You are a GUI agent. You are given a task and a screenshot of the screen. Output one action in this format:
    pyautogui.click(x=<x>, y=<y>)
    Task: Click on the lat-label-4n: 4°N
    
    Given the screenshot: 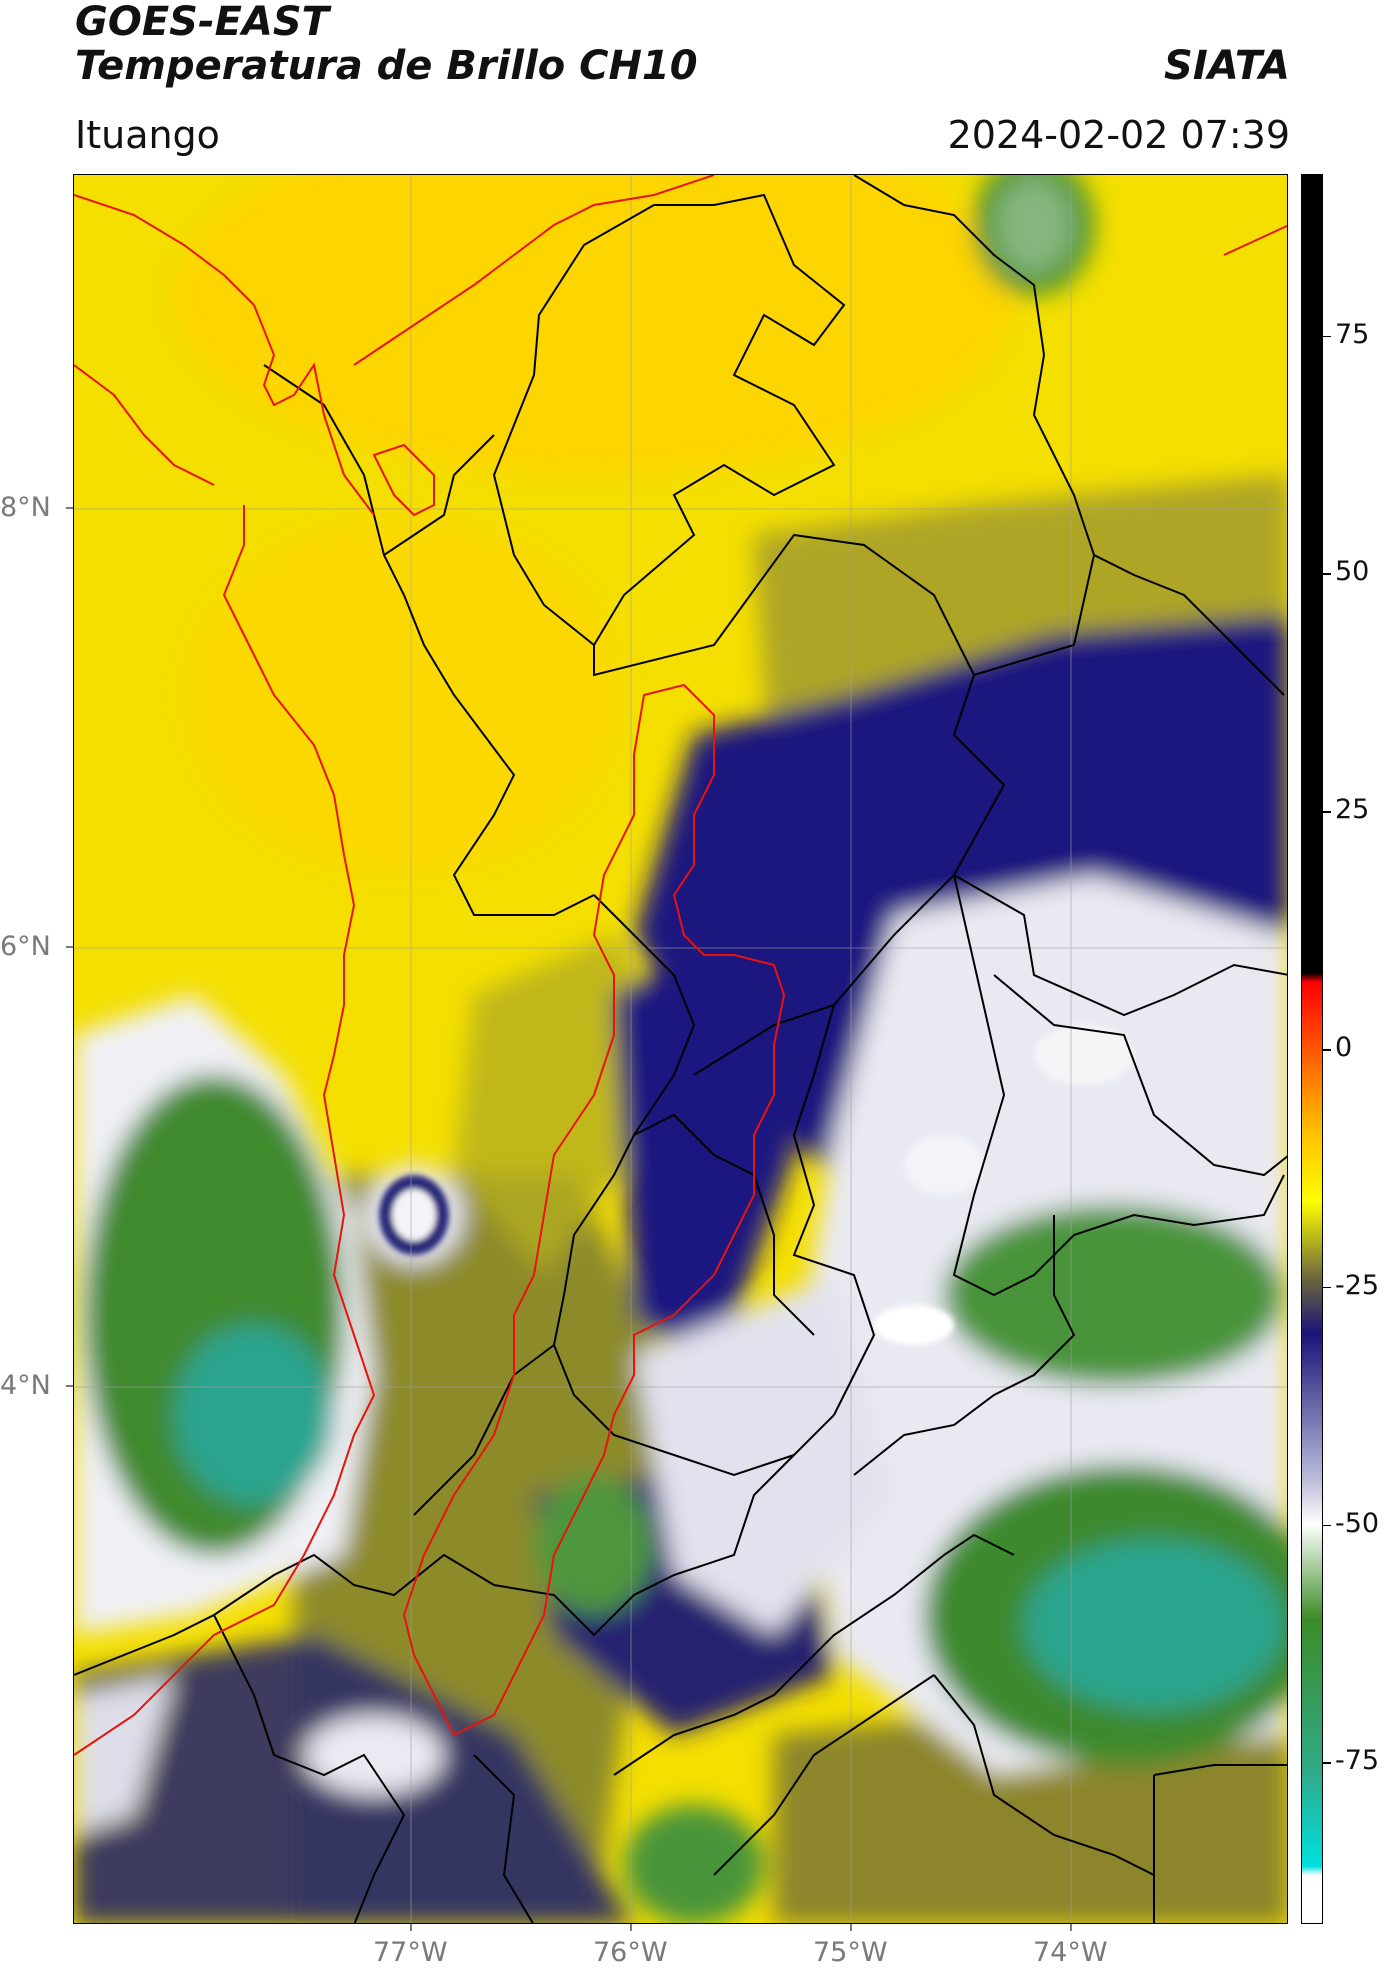 What is the action you would take?
    pyautogui.click(x=25, y=1385)
    